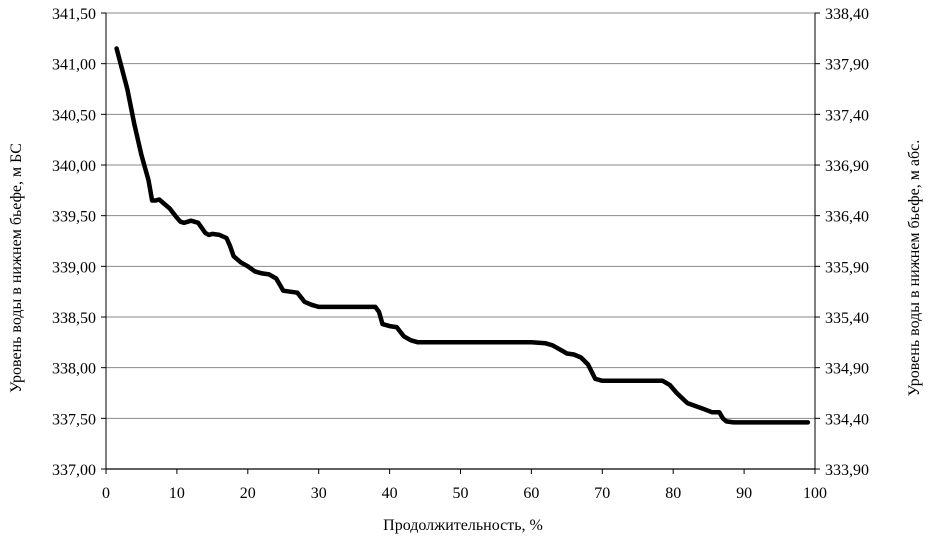  I want to click on y-left-tick-label: 337,50, so click(74, 419).